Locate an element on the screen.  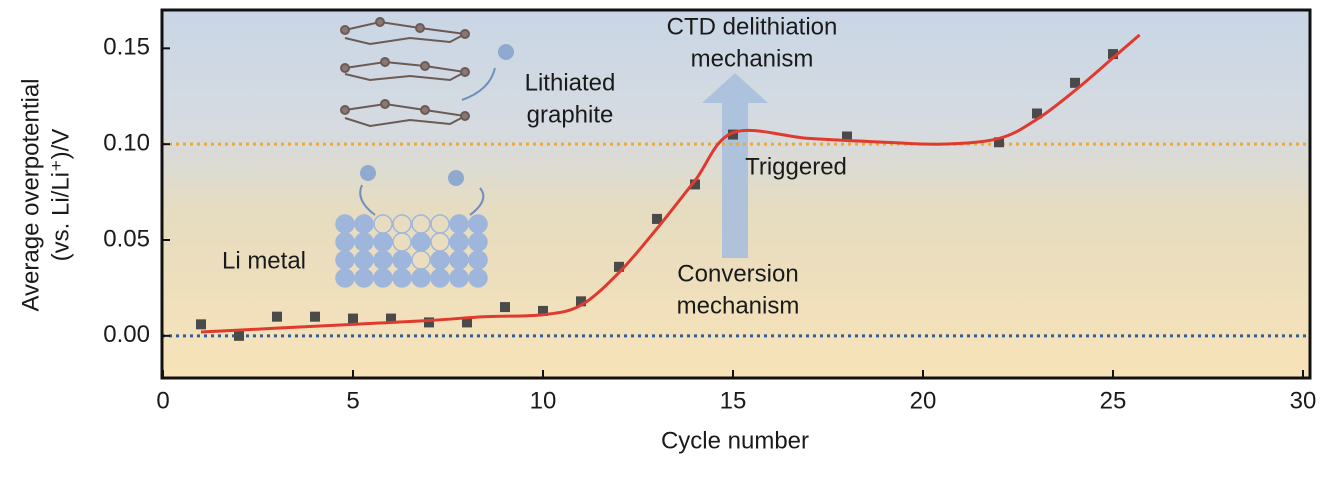
y-tick-label: 0.05 is located at coordinates (126, 238).